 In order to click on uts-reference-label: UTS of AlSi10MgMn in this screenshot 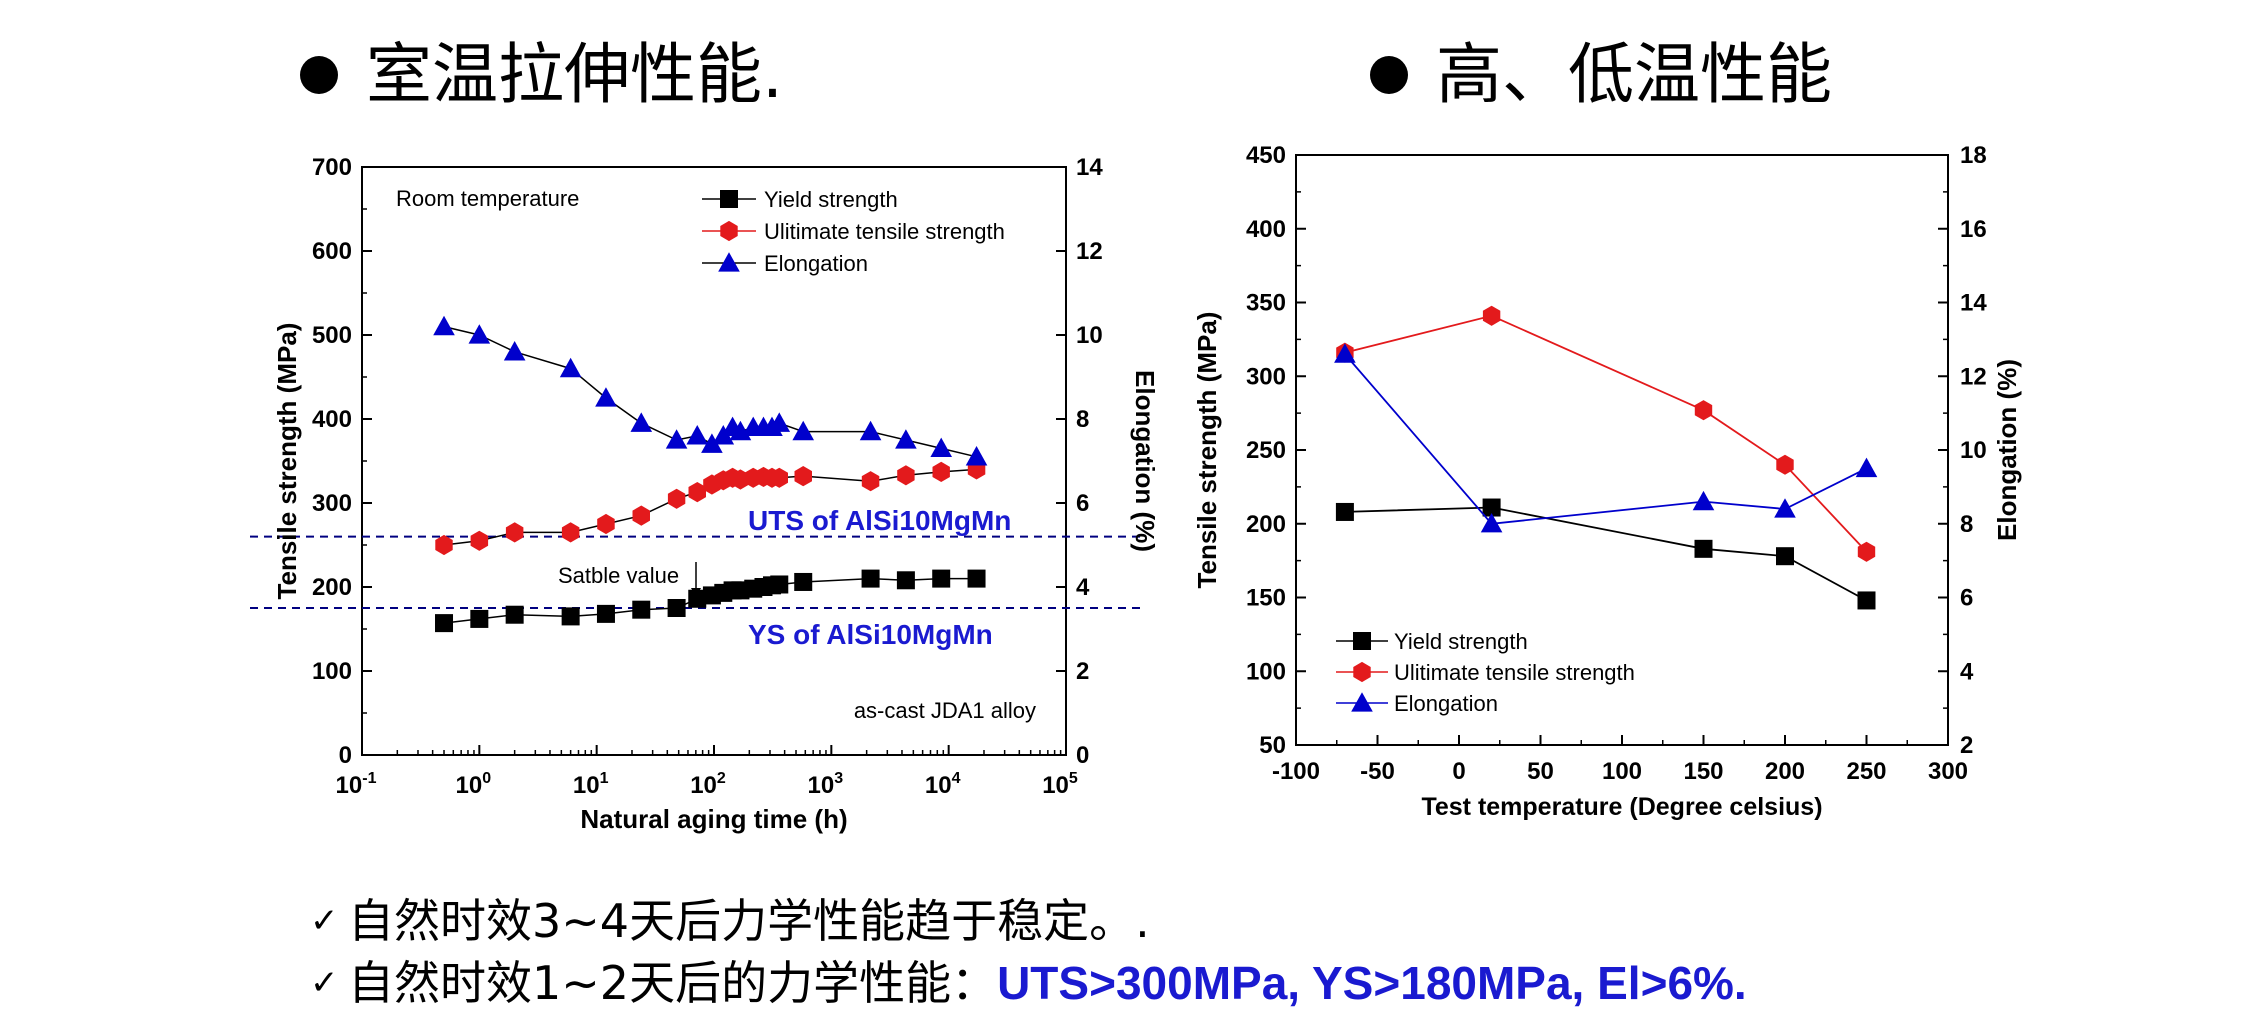, I will do `click(879, 520)`.